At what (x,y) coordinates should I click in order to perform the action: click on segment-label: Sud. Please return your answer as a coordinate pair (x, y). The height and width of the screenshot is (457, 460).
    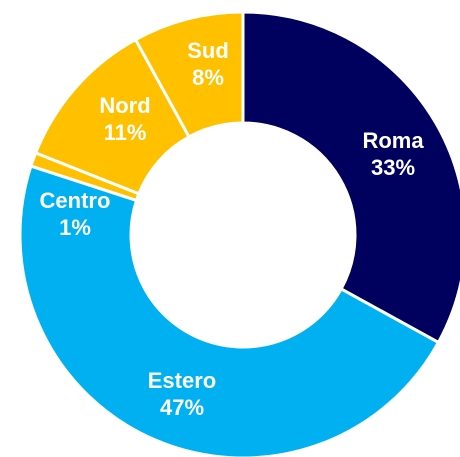
    Looking at the image, I should click on (208, 50).